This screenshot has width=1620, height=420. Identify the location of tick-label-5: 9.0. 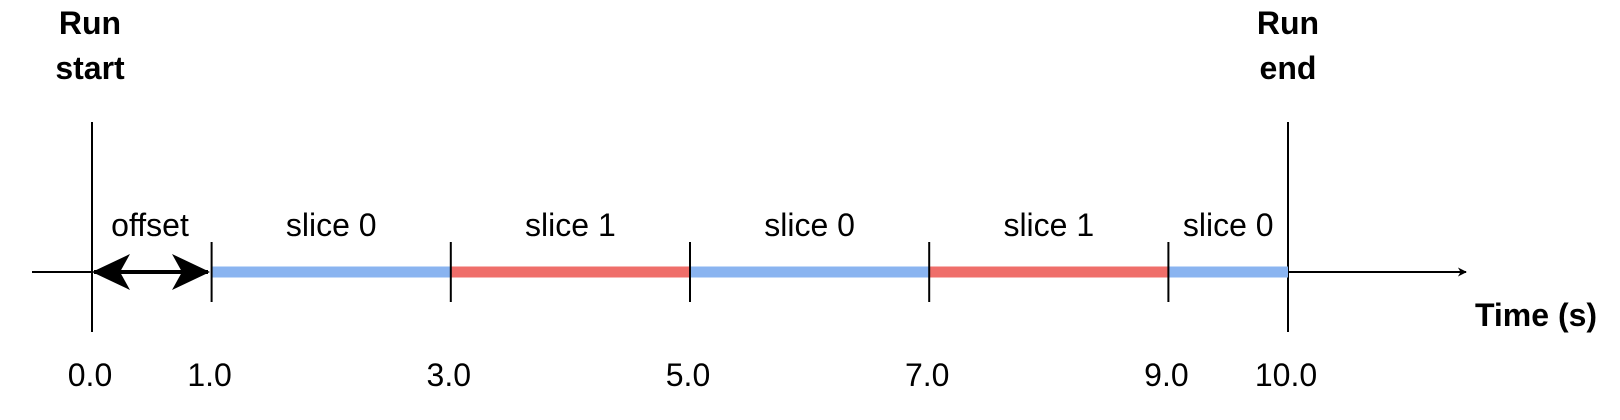
(1166, 375).